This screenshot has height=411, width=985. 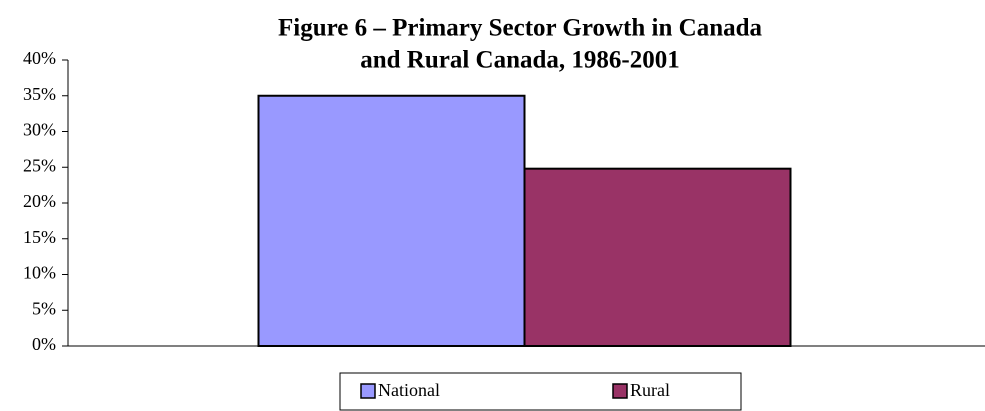 I want to click on legend-label: National, so click(x=409, y=390).